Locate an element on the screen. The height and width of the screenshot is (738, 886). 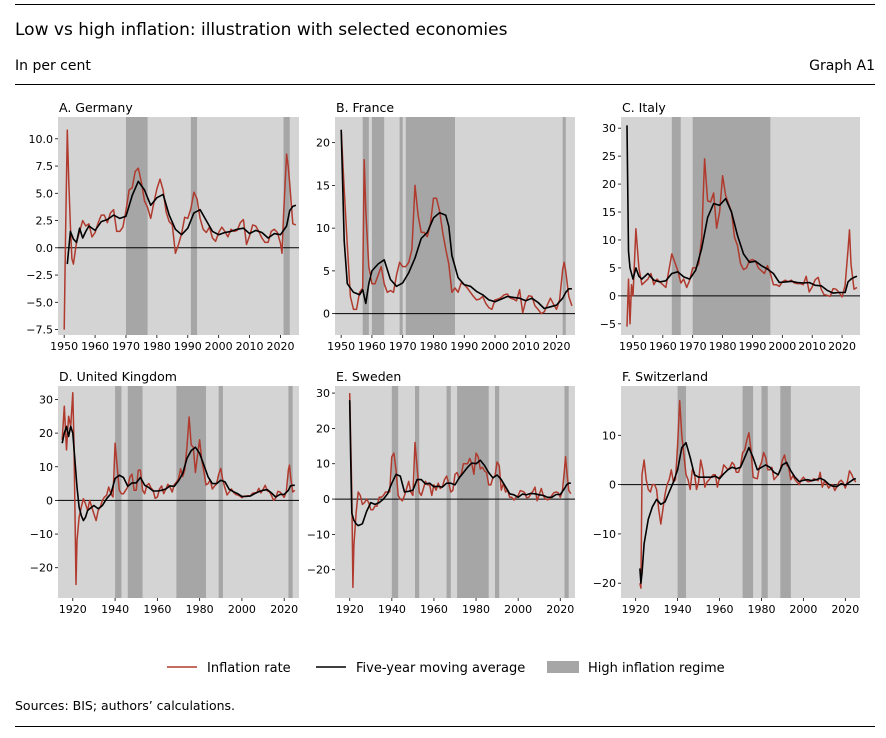
legend-item: High inflation regime is located at coordinates (636, 668).